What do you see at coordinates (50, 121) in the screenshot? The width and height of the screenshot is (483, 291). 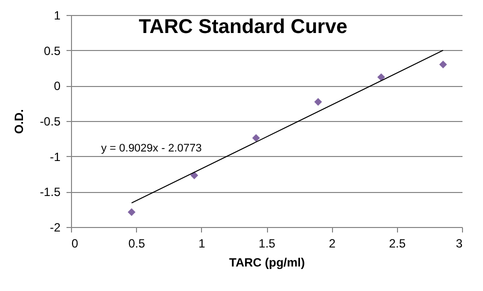 I see `y-tick-label: -0.5` at bounding box center [50, 121].